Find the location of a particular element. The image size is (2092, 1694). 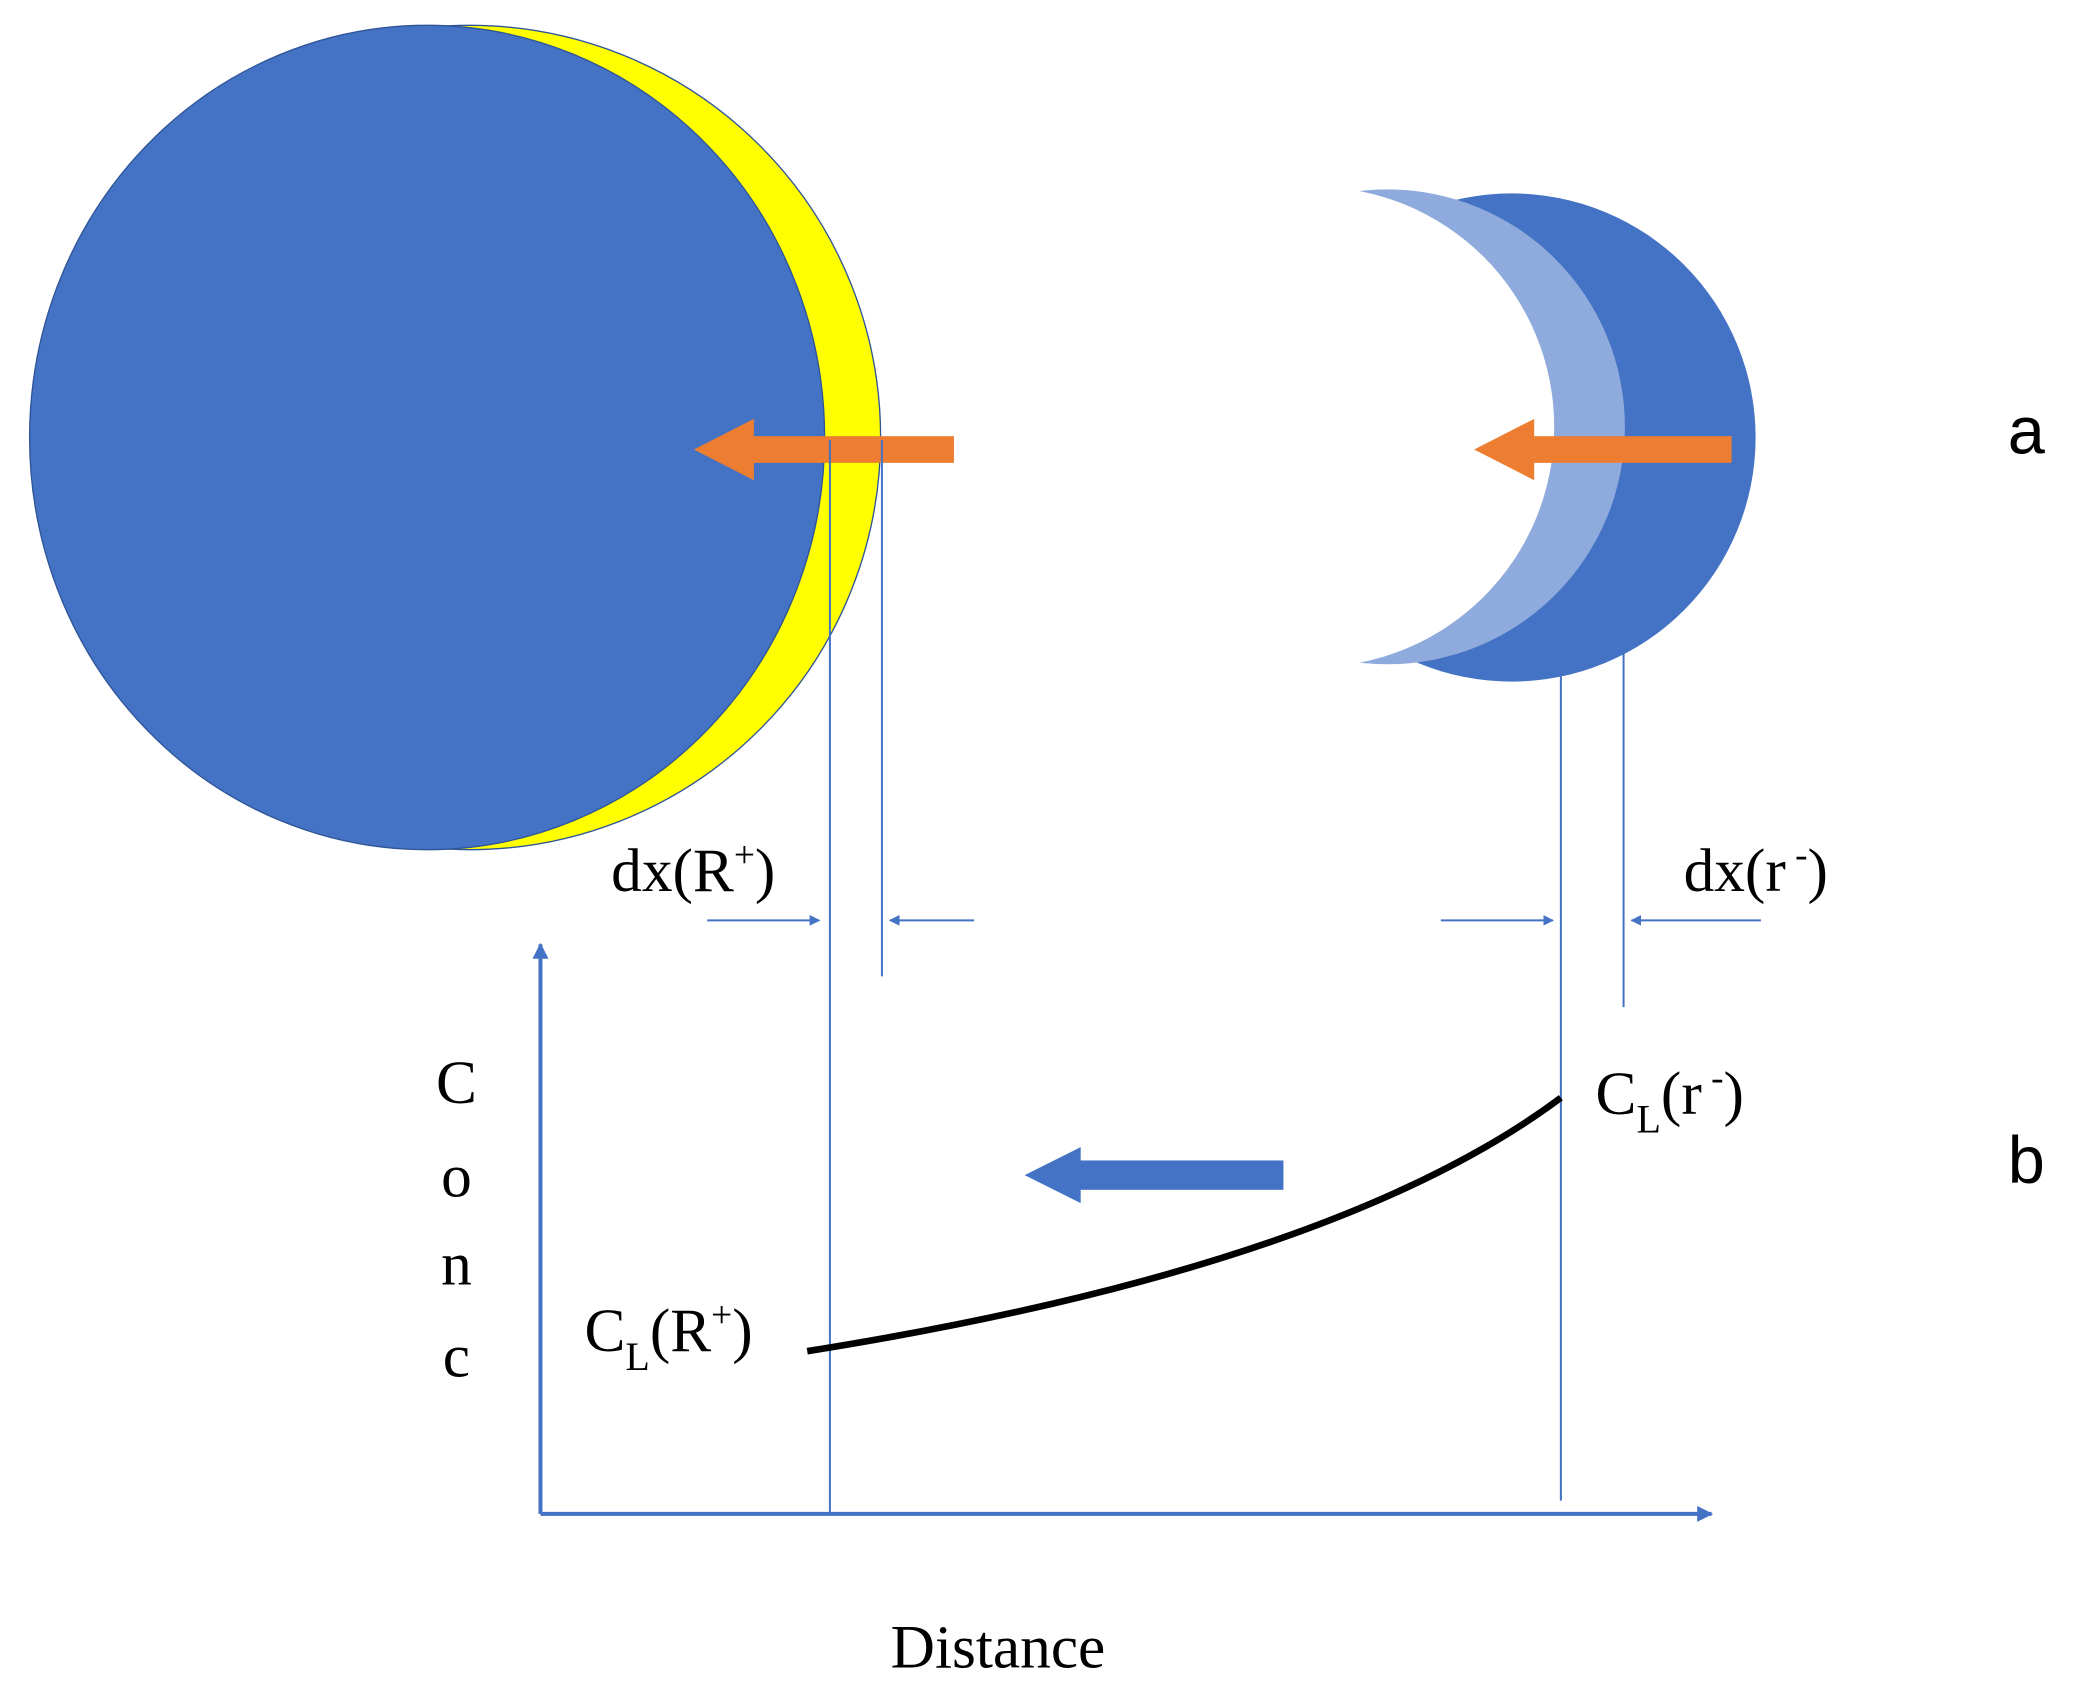

panel-label: a is located at coordinates (2027, 432).